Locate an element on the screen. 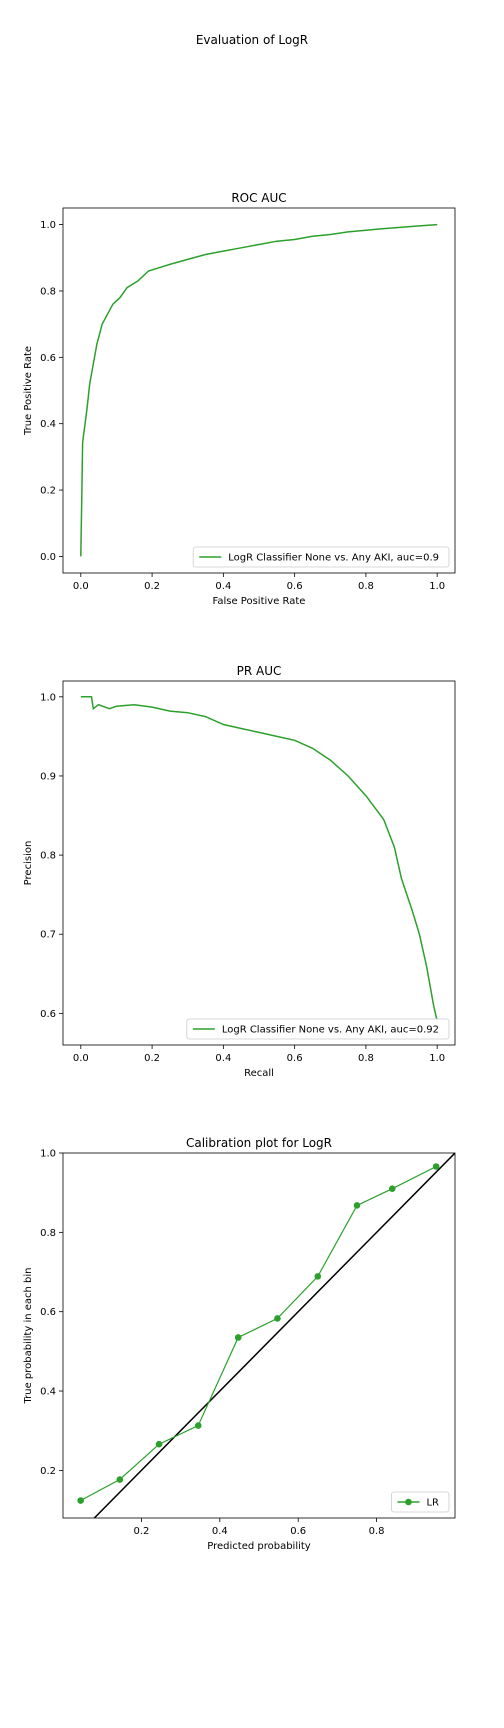 The height and width of the screenshot is (1728, 504). x-axis-label: Predicted probability is located at coordinates (259, 1546).